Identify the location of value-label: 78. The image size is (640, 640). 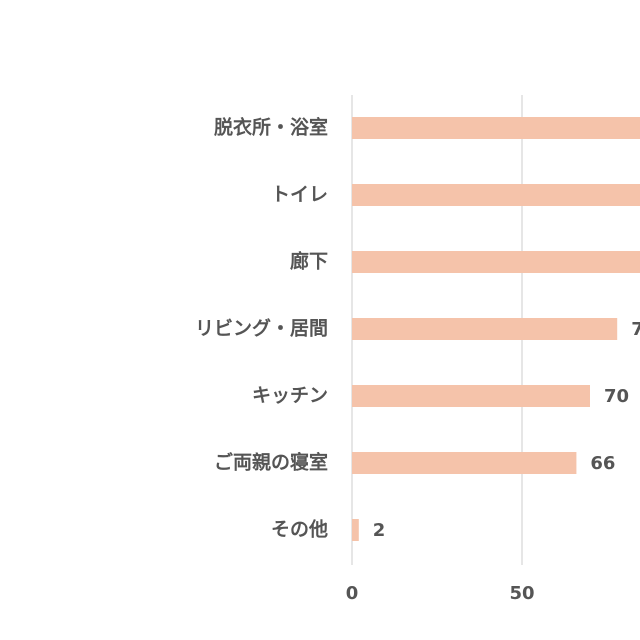
(635, 329).